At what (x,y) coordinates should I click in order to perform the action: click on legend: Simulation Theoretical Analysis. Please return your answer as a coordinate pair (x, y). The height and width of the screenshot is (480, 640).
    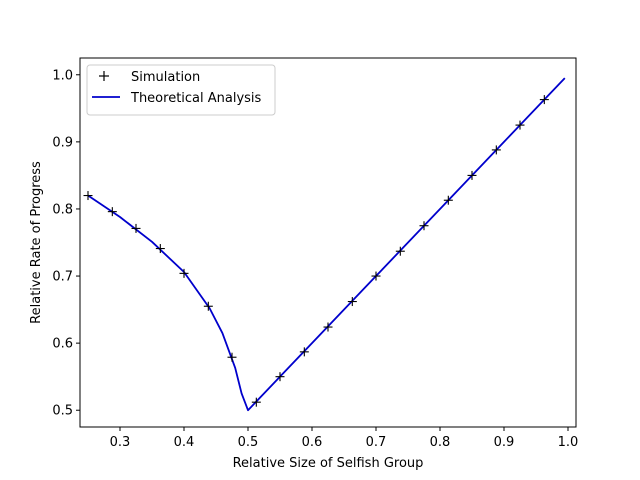
    Looking at the image, I should click on (181, 90).